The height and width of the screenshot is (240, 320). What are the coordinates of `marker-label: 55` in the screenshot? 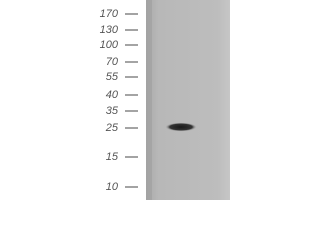 It's located at (112, 77).